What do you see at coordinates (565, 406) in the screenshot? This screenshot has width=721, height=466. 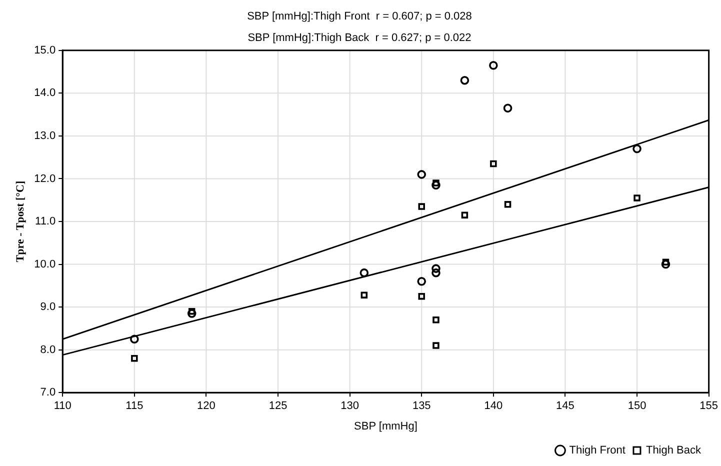 I see `x-tick-label: 145` at bounding box center [565, 406].